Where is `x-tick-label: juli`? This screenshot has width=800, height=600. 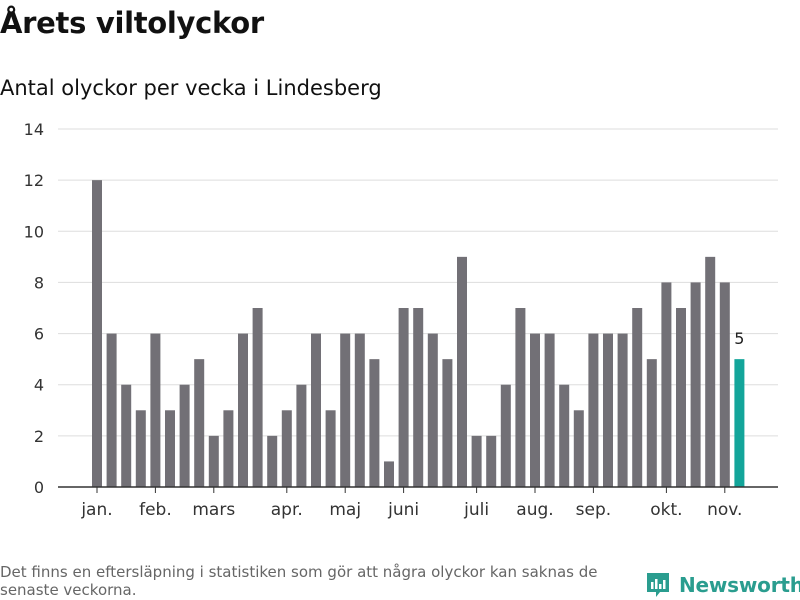
x-tick-label: juli is located at coordinates (476, 510).